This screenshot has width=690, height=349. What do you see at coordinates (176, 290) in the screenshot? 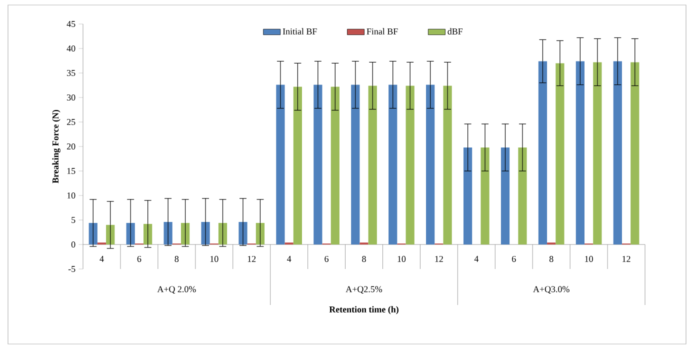
I see `text: A+Q 2.0%` at bounding box center [176, 290].